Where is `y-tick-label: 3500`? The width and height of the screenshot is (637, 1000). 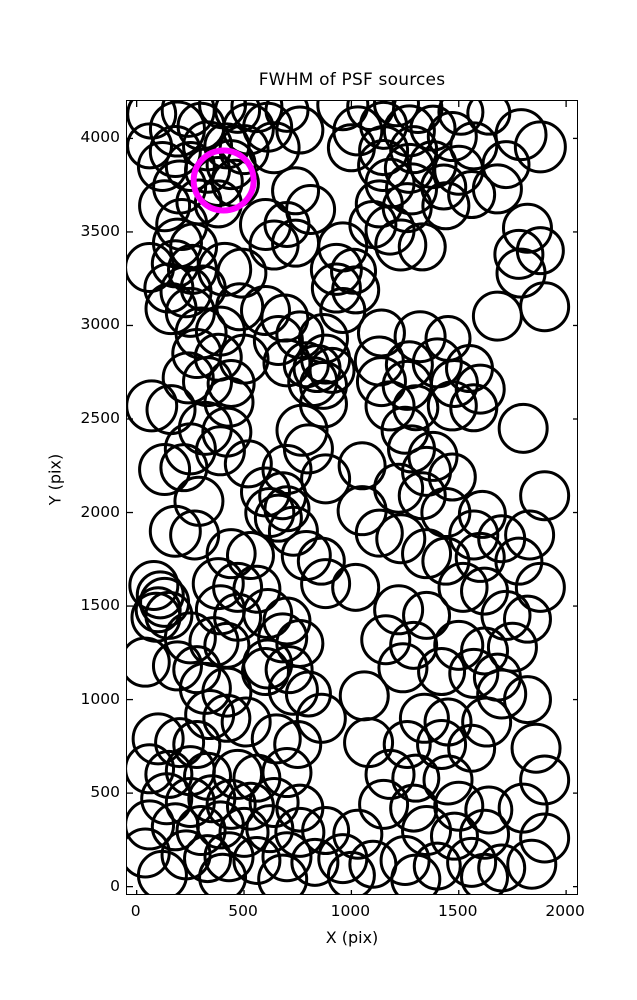 y-tick-label: 3500 is located at coordinates (100, 230).